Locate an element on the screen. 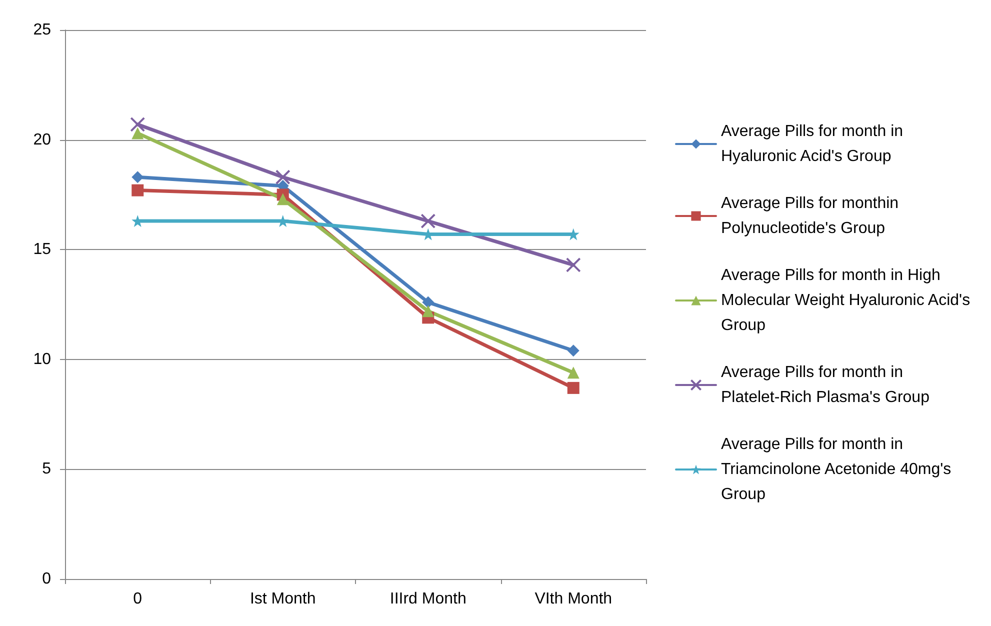  y-tick-label: 15 is located at coordinates (42, 249).